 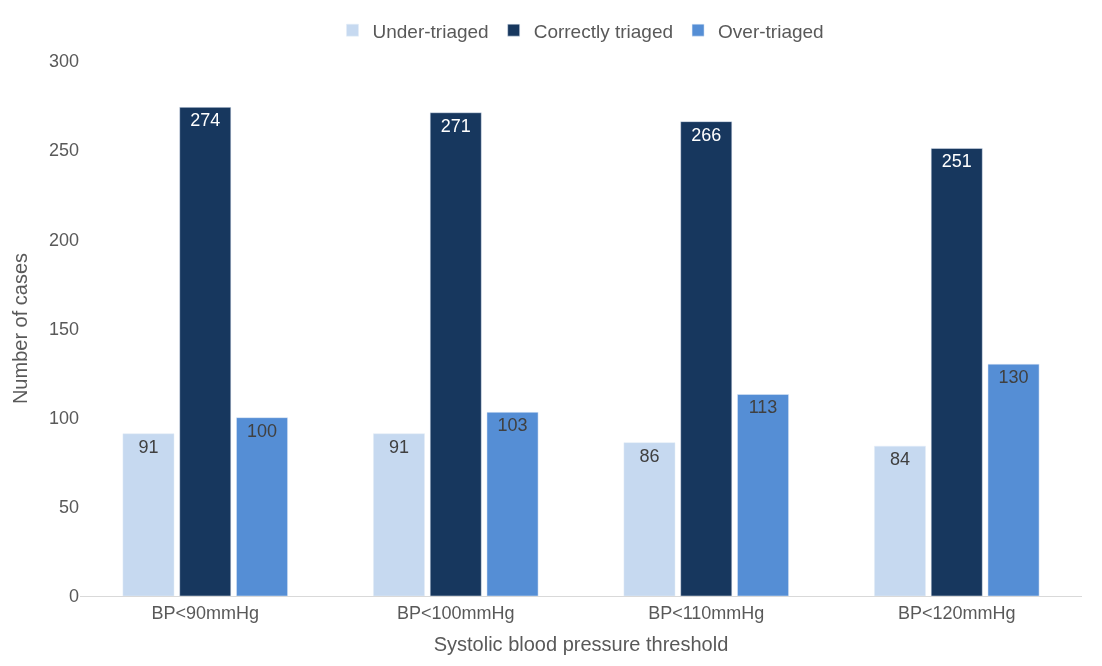 I want to click on legend-label: Over-triaged, so click(x=771, y=31).